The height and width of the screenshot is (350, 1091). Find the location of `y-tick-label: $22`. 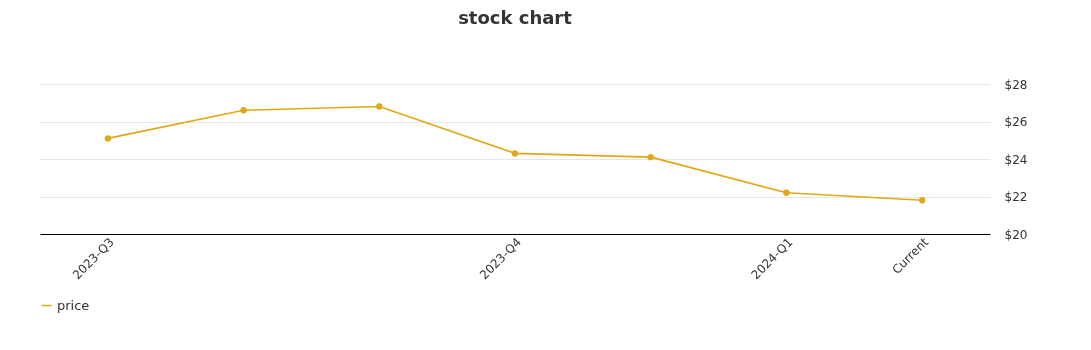

y-tick-label: $22 is located at coordinates (1016, 197).